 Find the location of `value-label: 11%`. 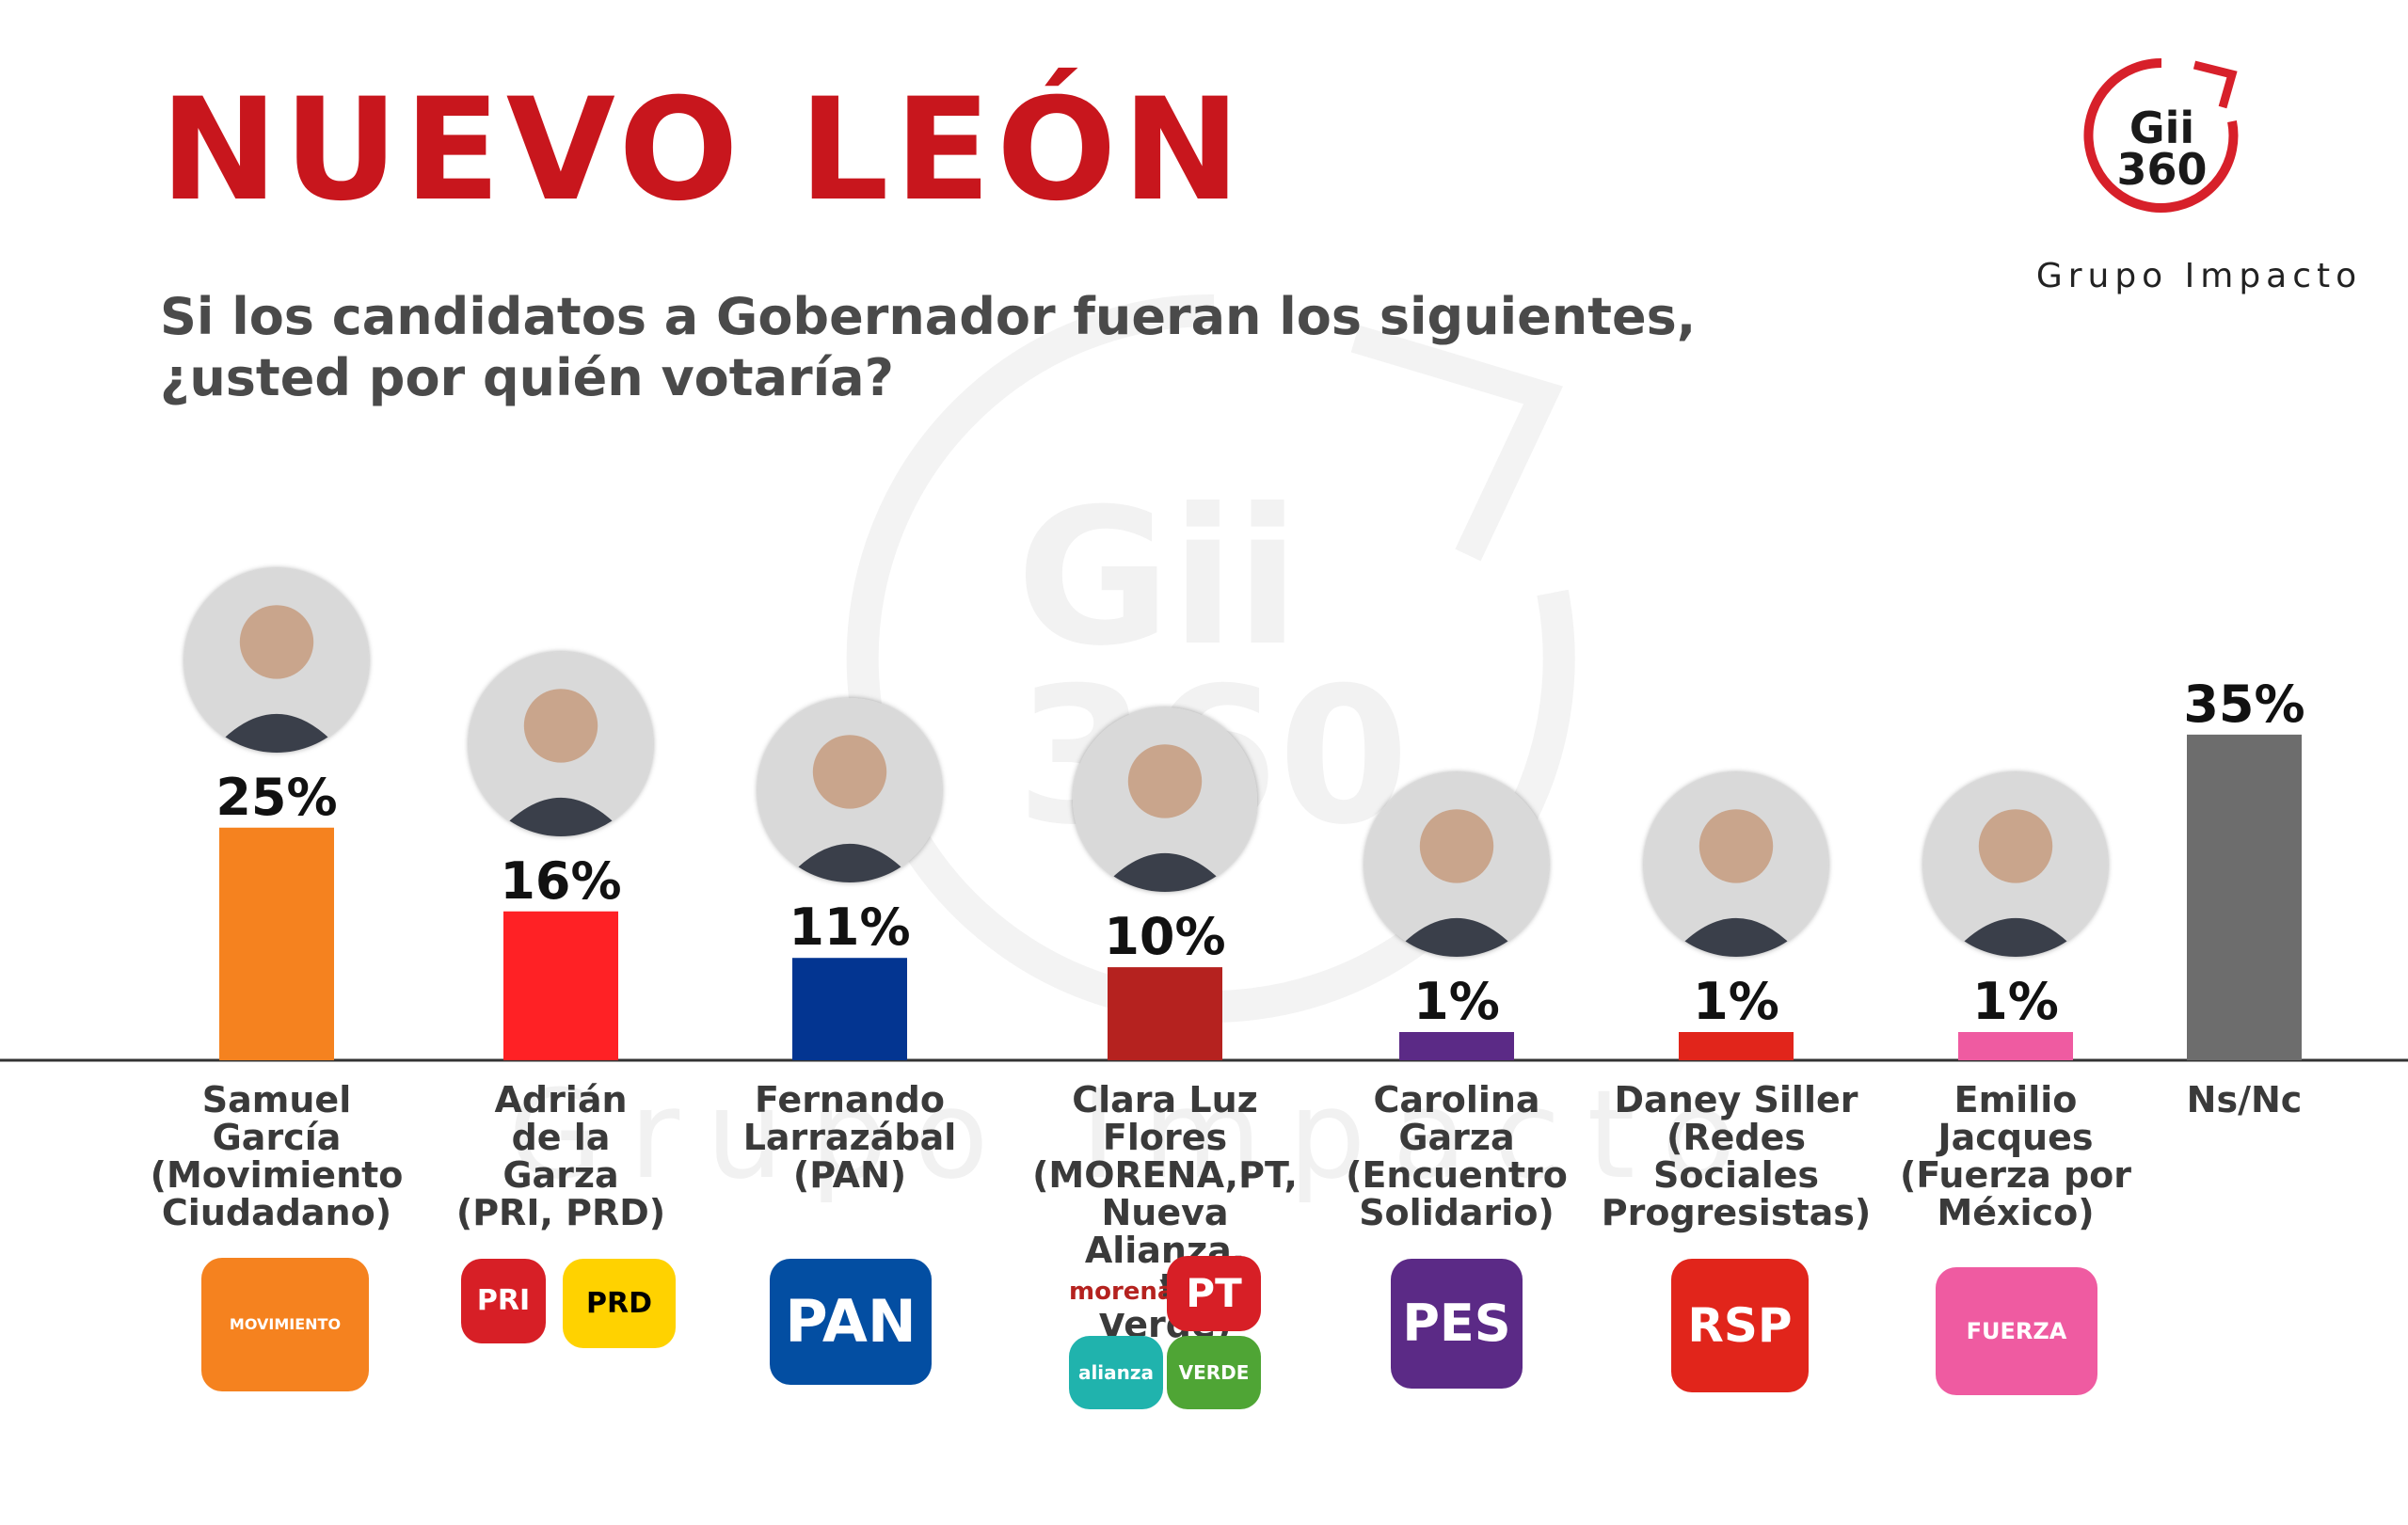

value-label: 11% is located at coordinates (849, 927).